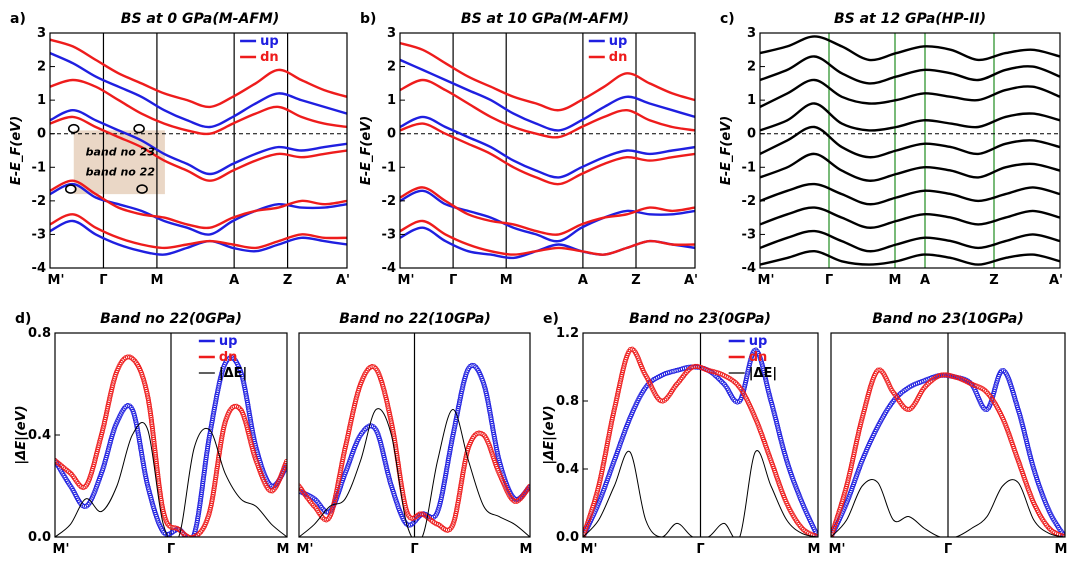 This screenshot has height=569, width=1080. I want to click on y-tick-label: 0.4, so click(567, 469).